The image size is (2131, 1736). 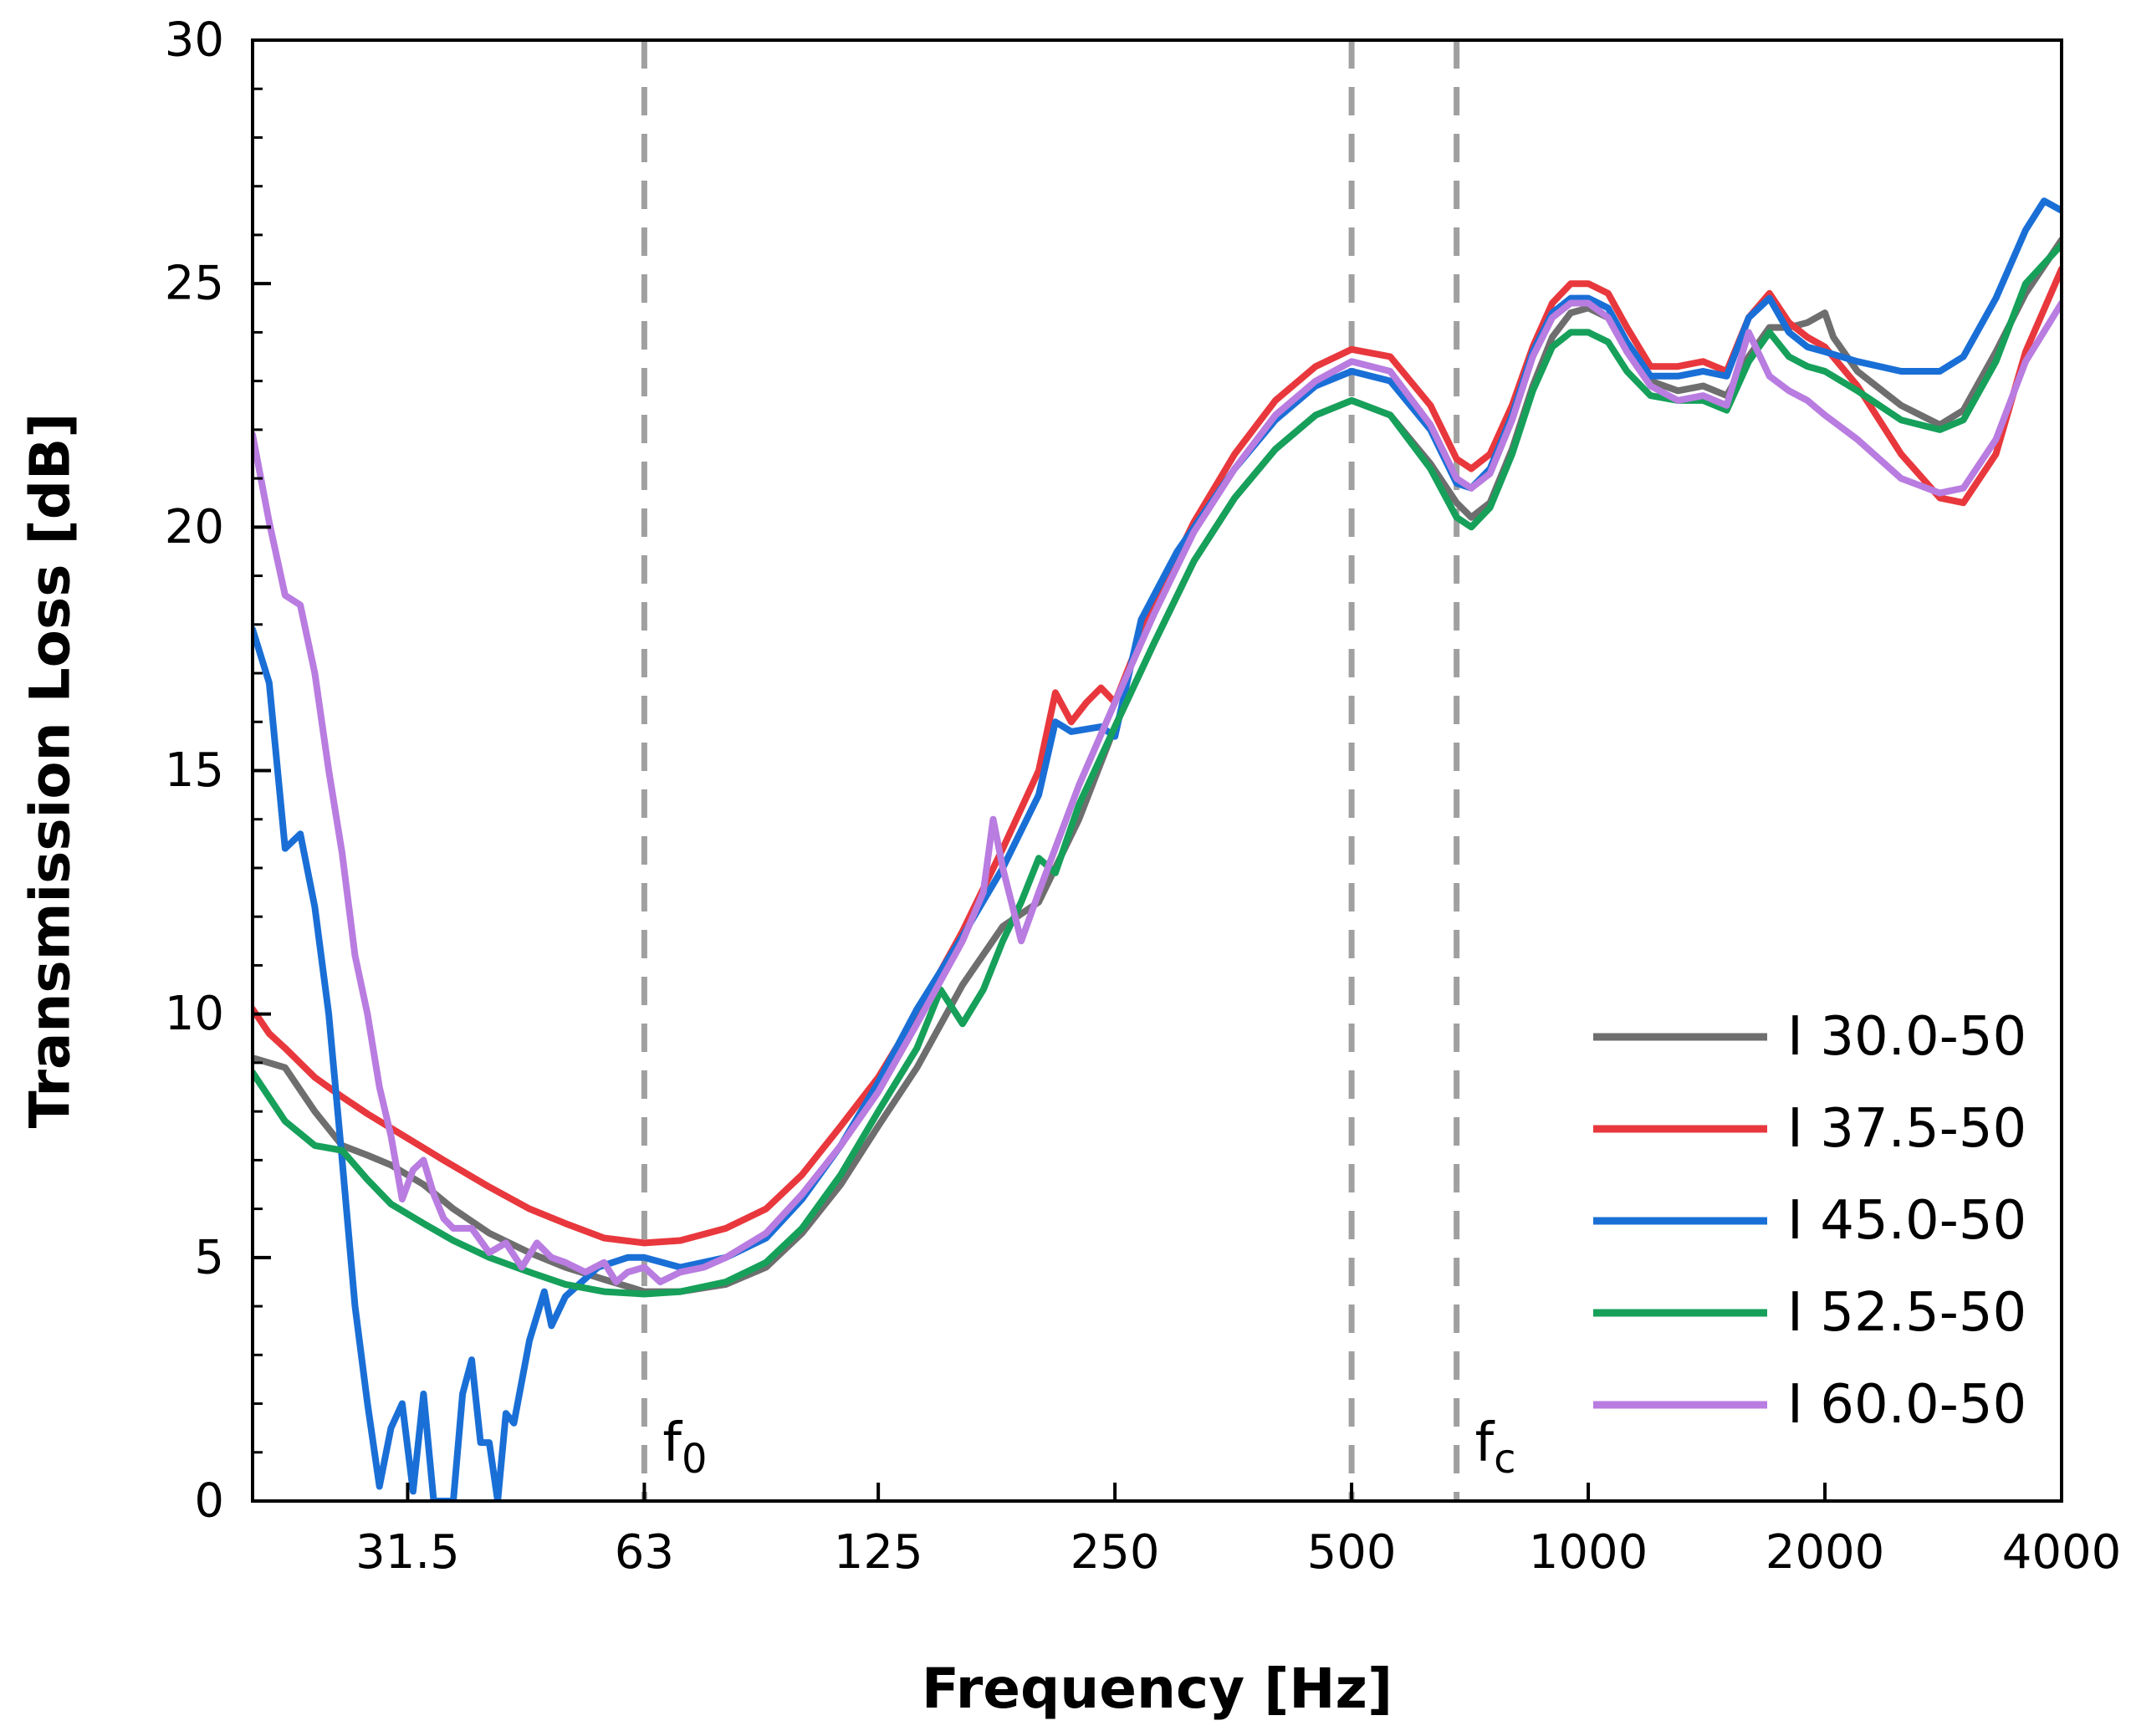 I want to click on y-tick-label: 20, so click(x=194, y=527).